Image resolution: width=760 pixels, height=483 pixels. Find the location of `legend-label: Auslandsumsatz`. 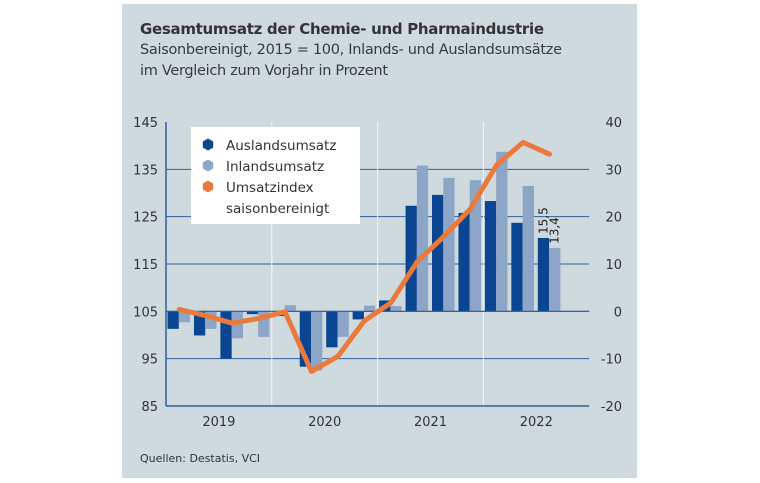

legend-label: Auslandsumsatz is located at coordinates (281, 146).